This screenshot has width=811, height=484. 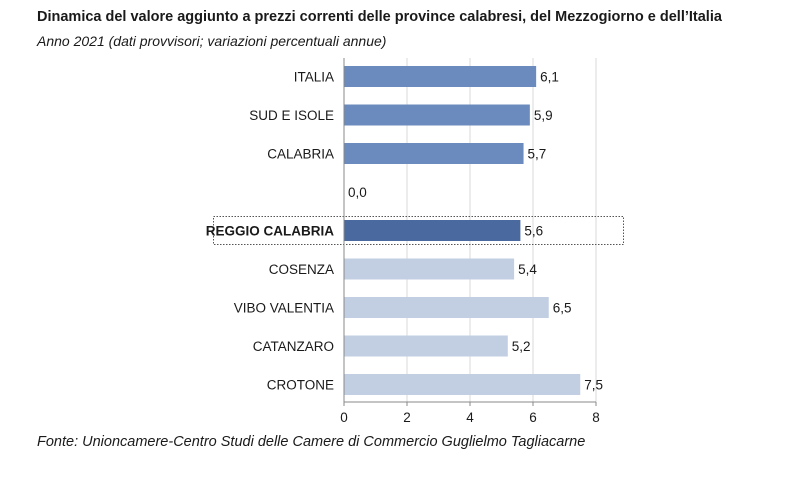 I want to click on value-label: 7,5, so click(x=593, y=385).